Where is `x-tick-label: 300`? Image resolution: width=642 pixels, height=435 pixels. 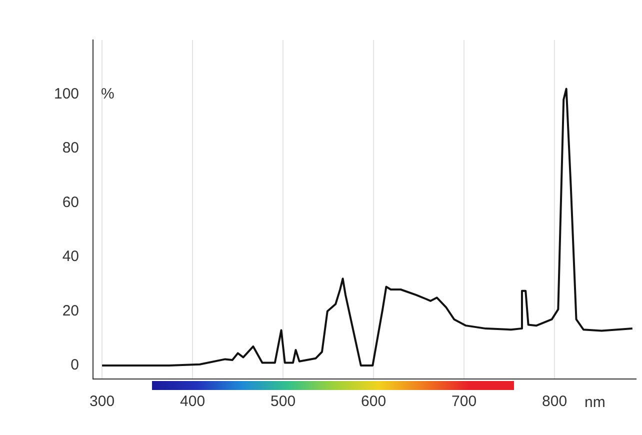
x-tick-label: 300 is located at coordinates (102, 401).